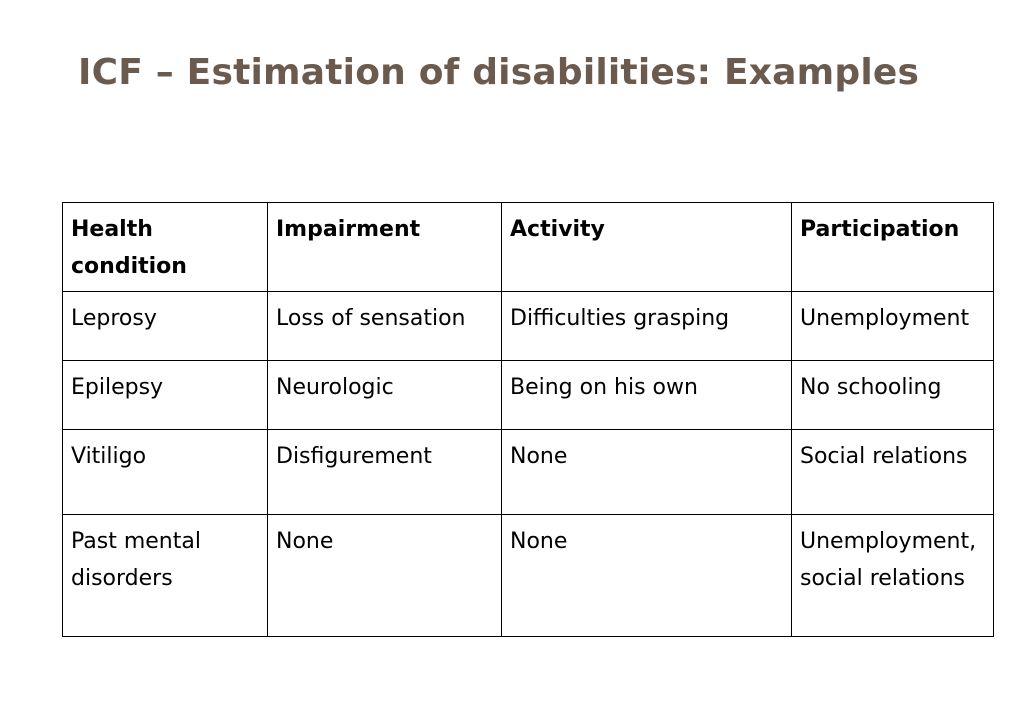  I want to click on header-participation: Participation, so click(892, 247).